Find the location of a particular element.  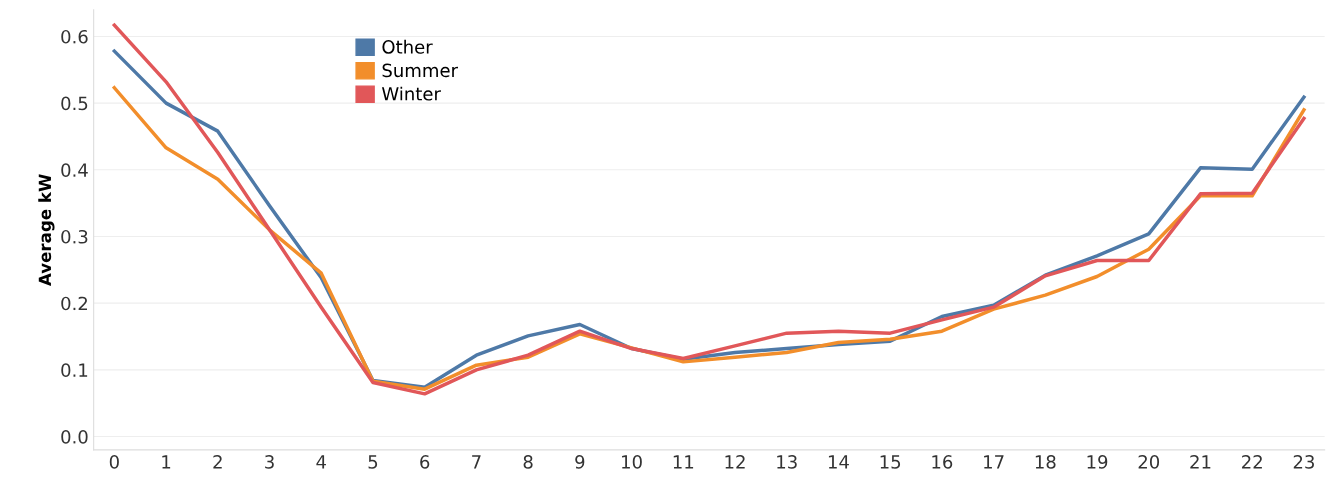

x-tick-label: 4 is located at coordinates (321, 462).